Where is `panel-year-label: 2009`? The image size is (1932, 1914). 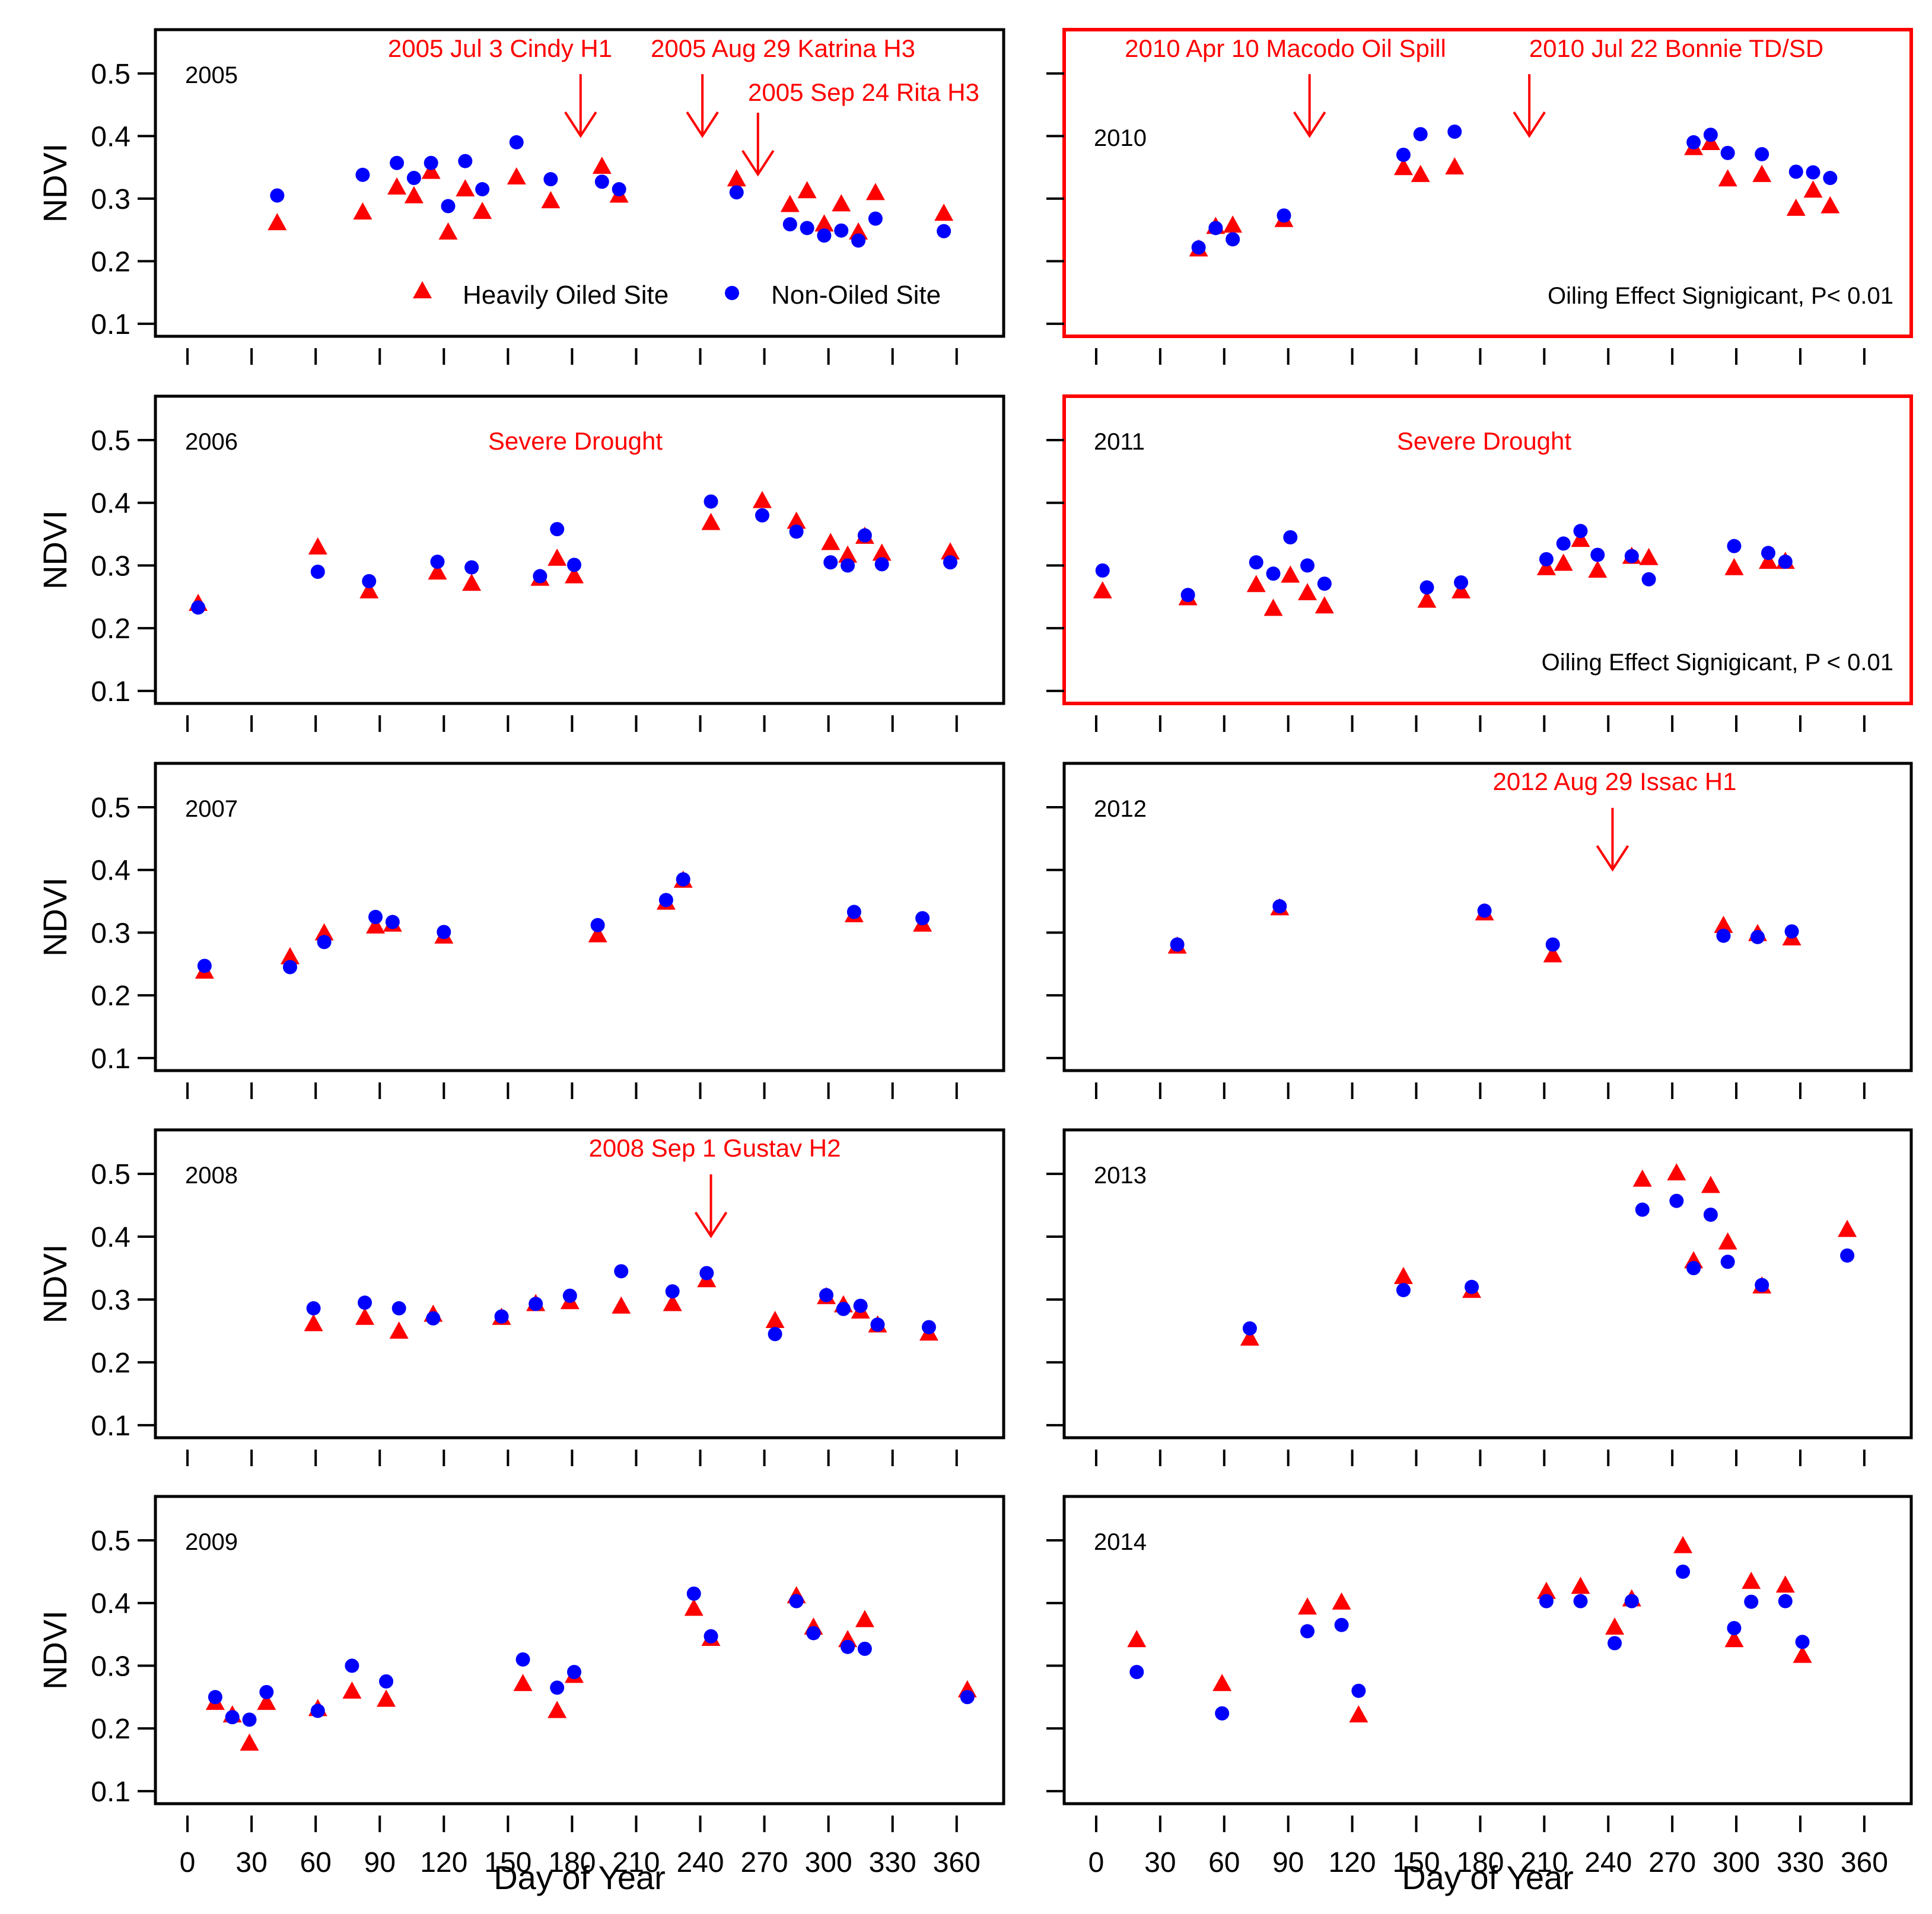 panel-year-label: 2009 is located at coordinates (212, 1542).